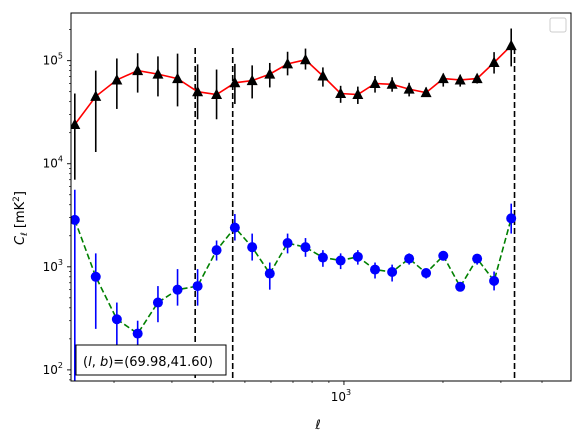 The width and height of the screenshot is (580, 441). I want to click on y-axis-label: Cℓ [mK2], so click(21, 218).